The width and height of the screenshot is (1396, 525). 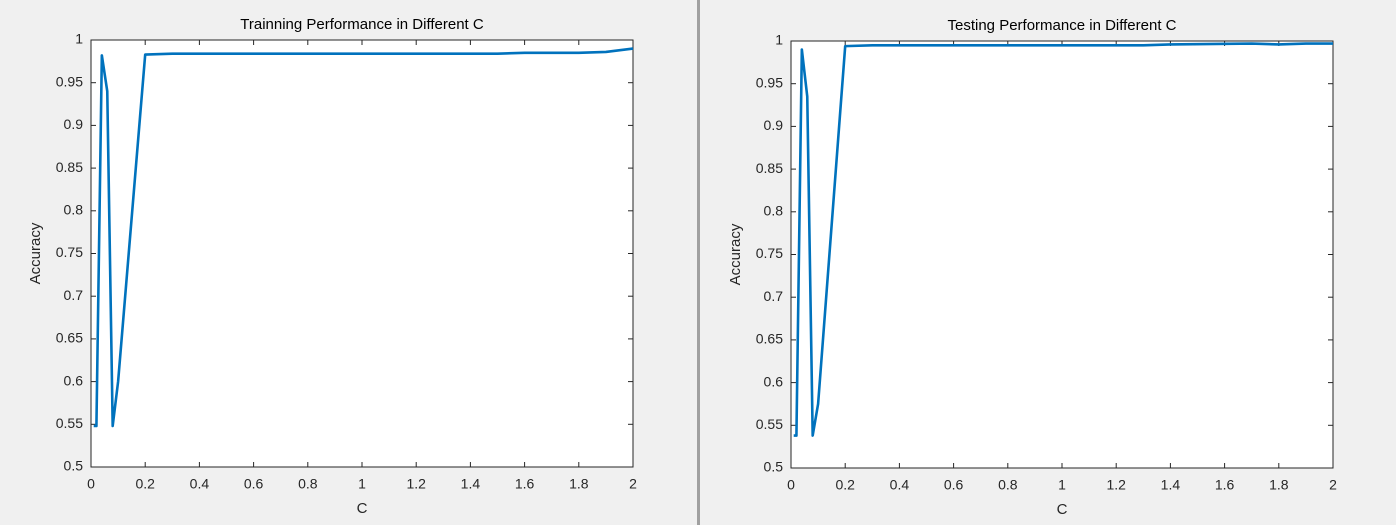 I want to click on chart-title: Trainning Performance in Different C, so click(x=362, y=24).